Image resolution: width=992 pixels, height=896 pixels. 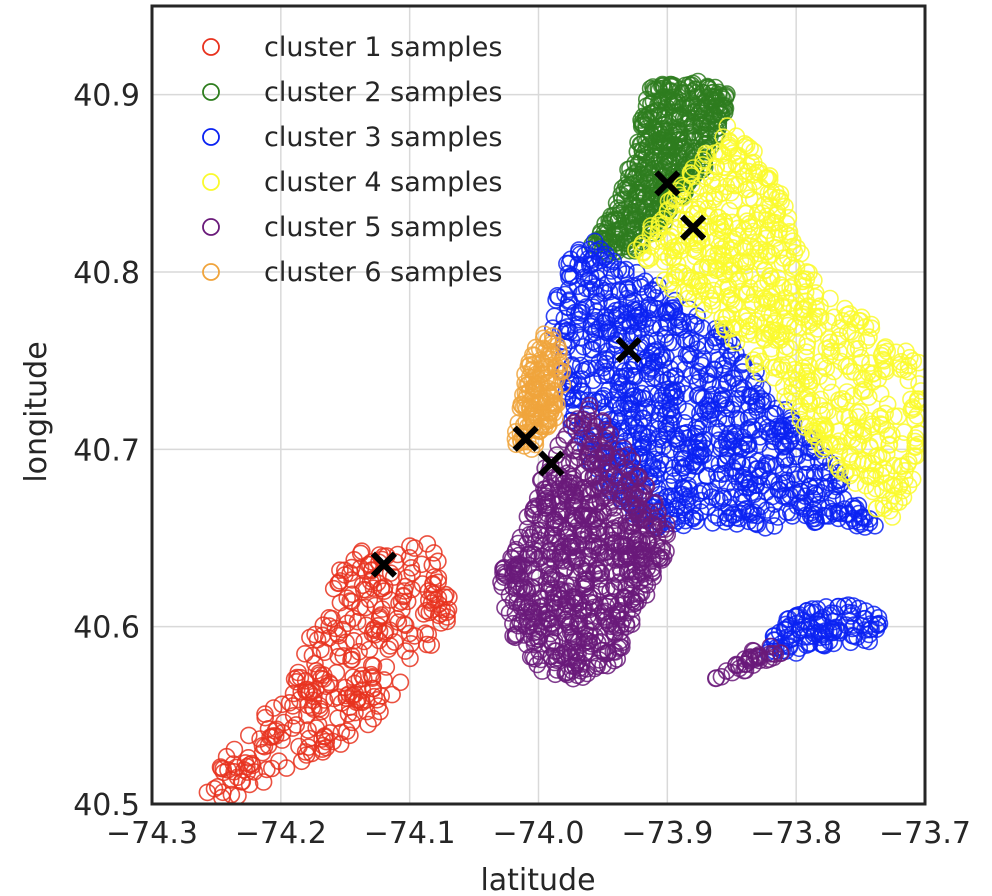 I want to click on legend-marker, so click(x=211, y=47).